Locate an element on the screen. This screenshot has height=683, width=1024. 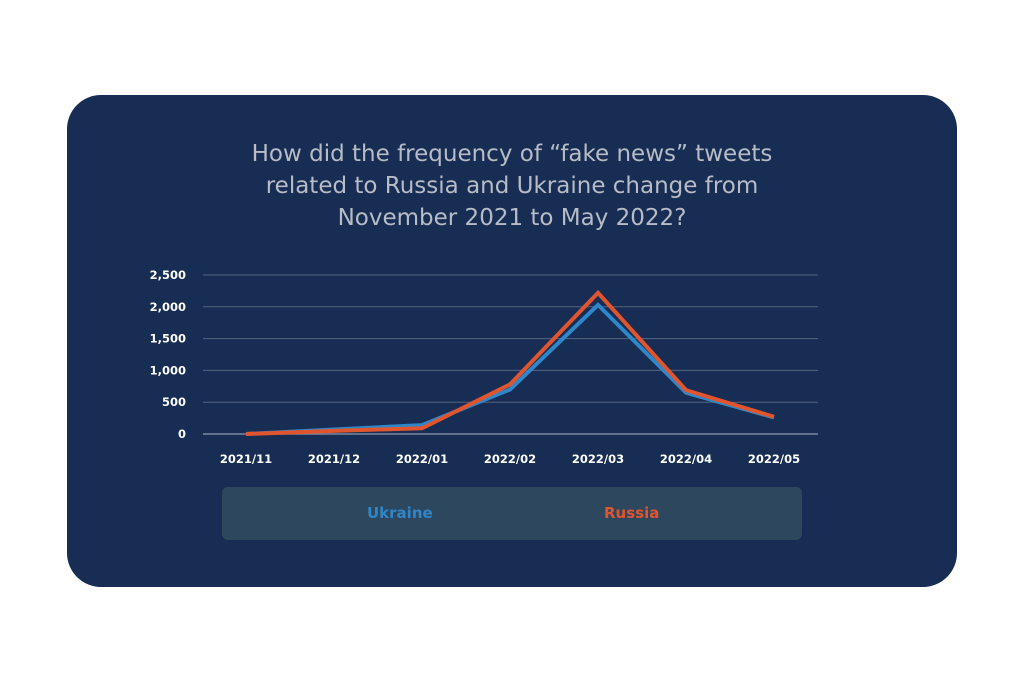
series-line-russia is located at coordinates (510, 362).